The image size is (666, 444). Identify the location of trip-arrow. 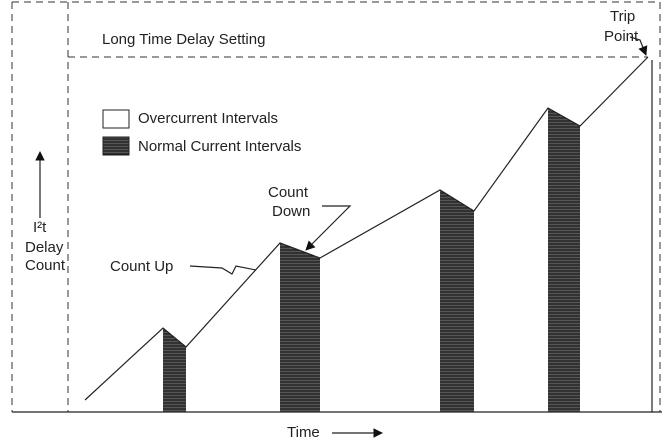
(638, 46).